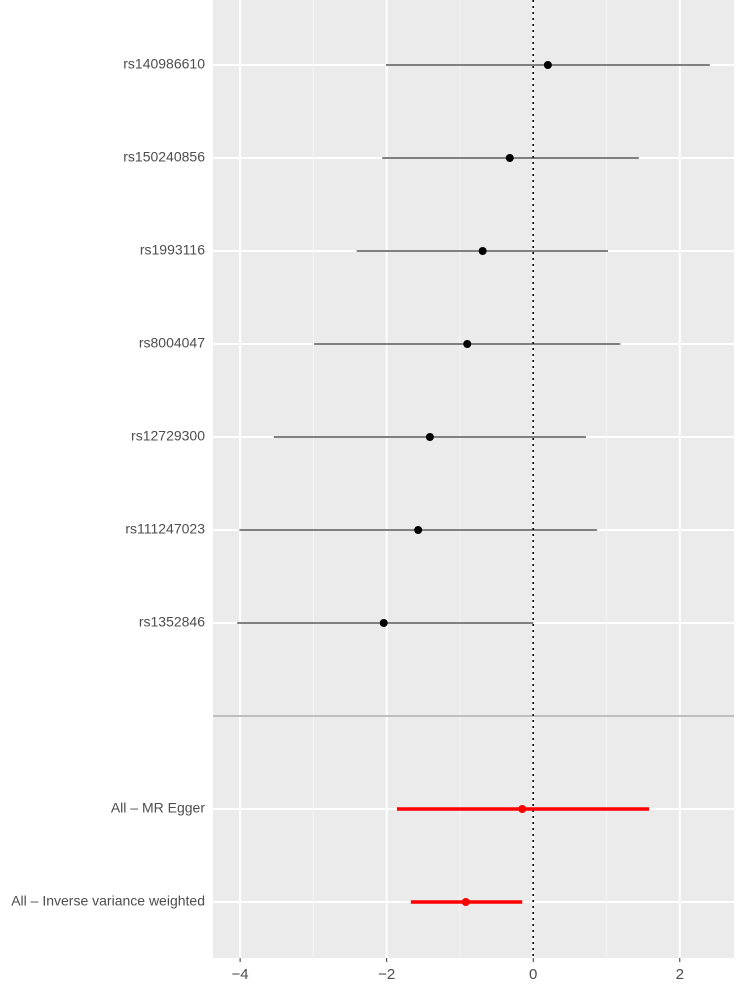 The image size is (744, 984). Describe the element at coordinates (172, 250) in the screenshot. I see `y-tick-label: rs1993116` at that location.